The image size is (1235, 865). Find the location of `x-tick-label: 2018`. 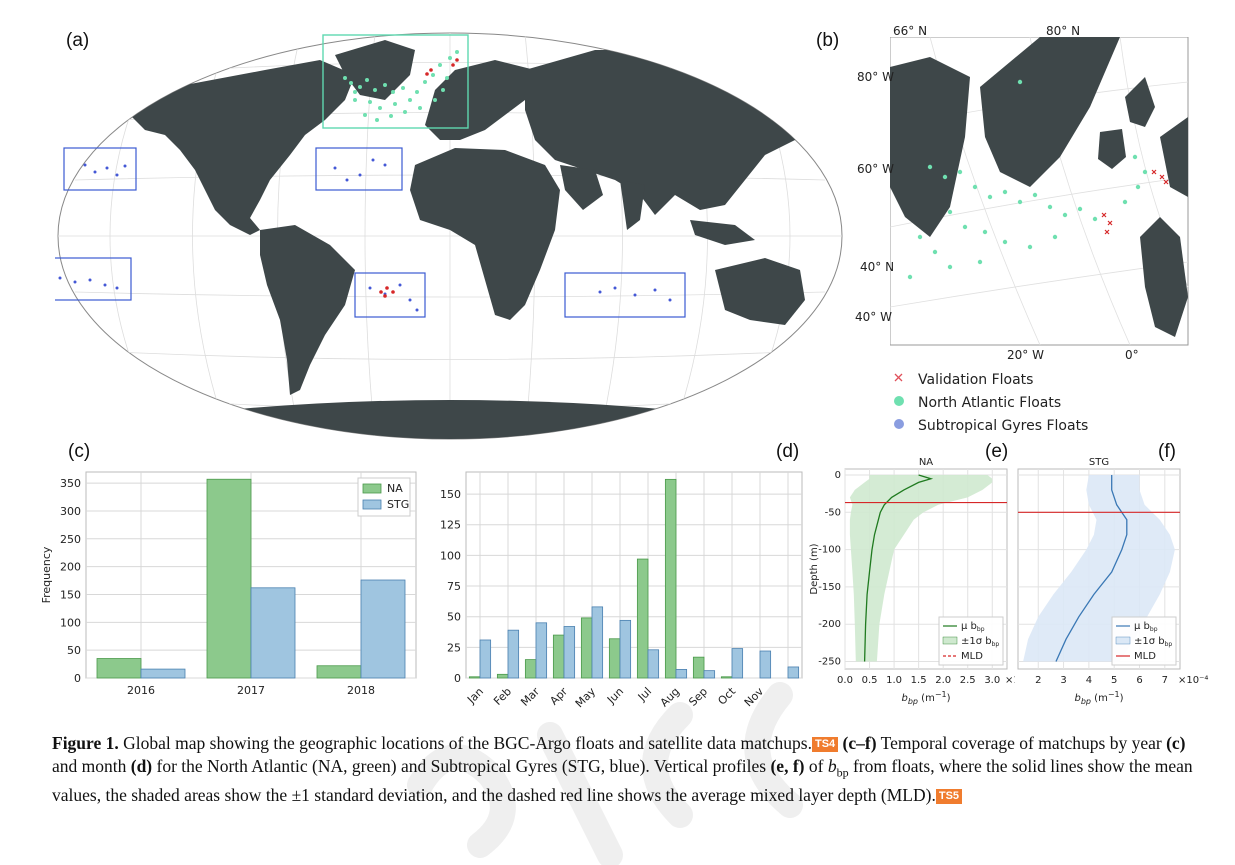

x-tick-label: 2018 is located at coordinates (361, 690).